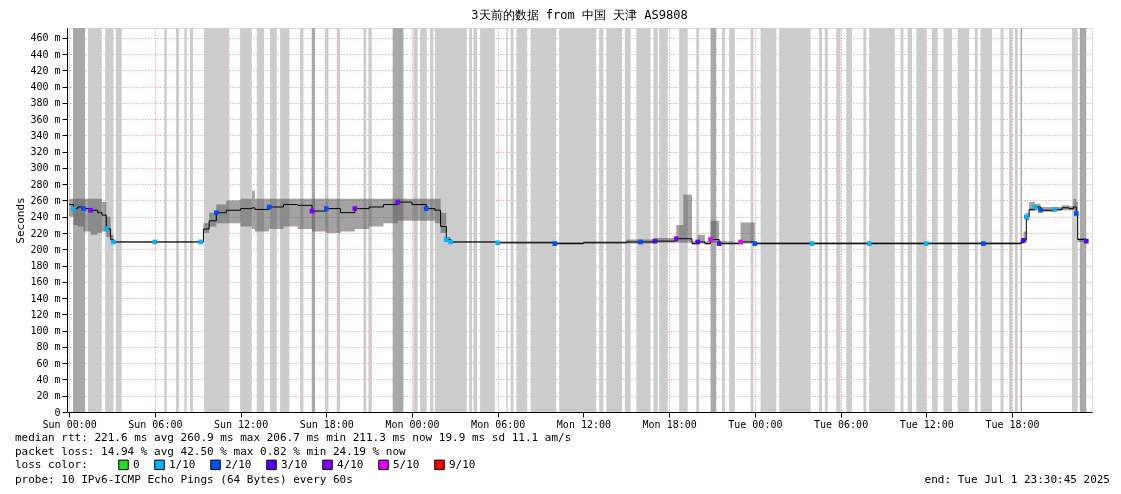  Describe the element at coordinates (45, 184) in the screenshot. I see `y-tick-label: 280 m` at that location.